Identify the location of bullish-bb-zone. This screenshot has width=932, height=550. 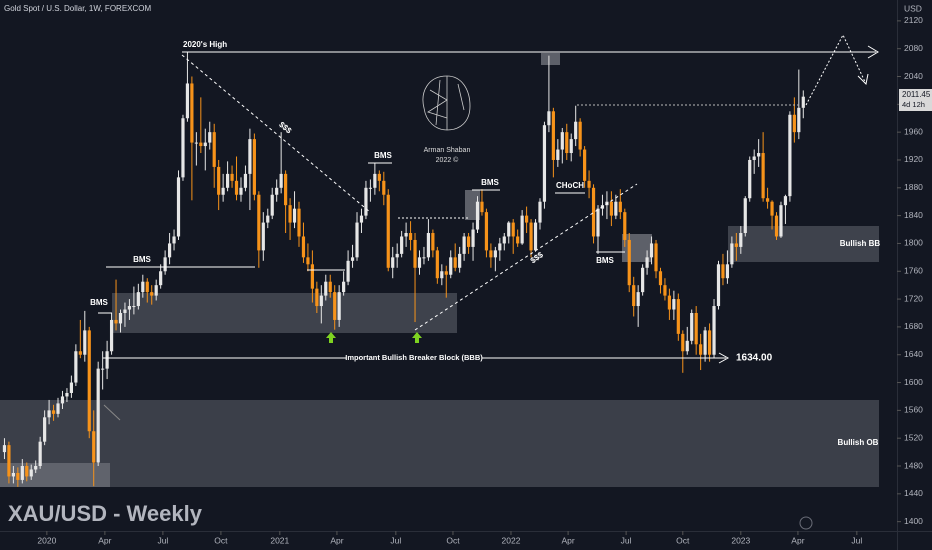
(803, 244).